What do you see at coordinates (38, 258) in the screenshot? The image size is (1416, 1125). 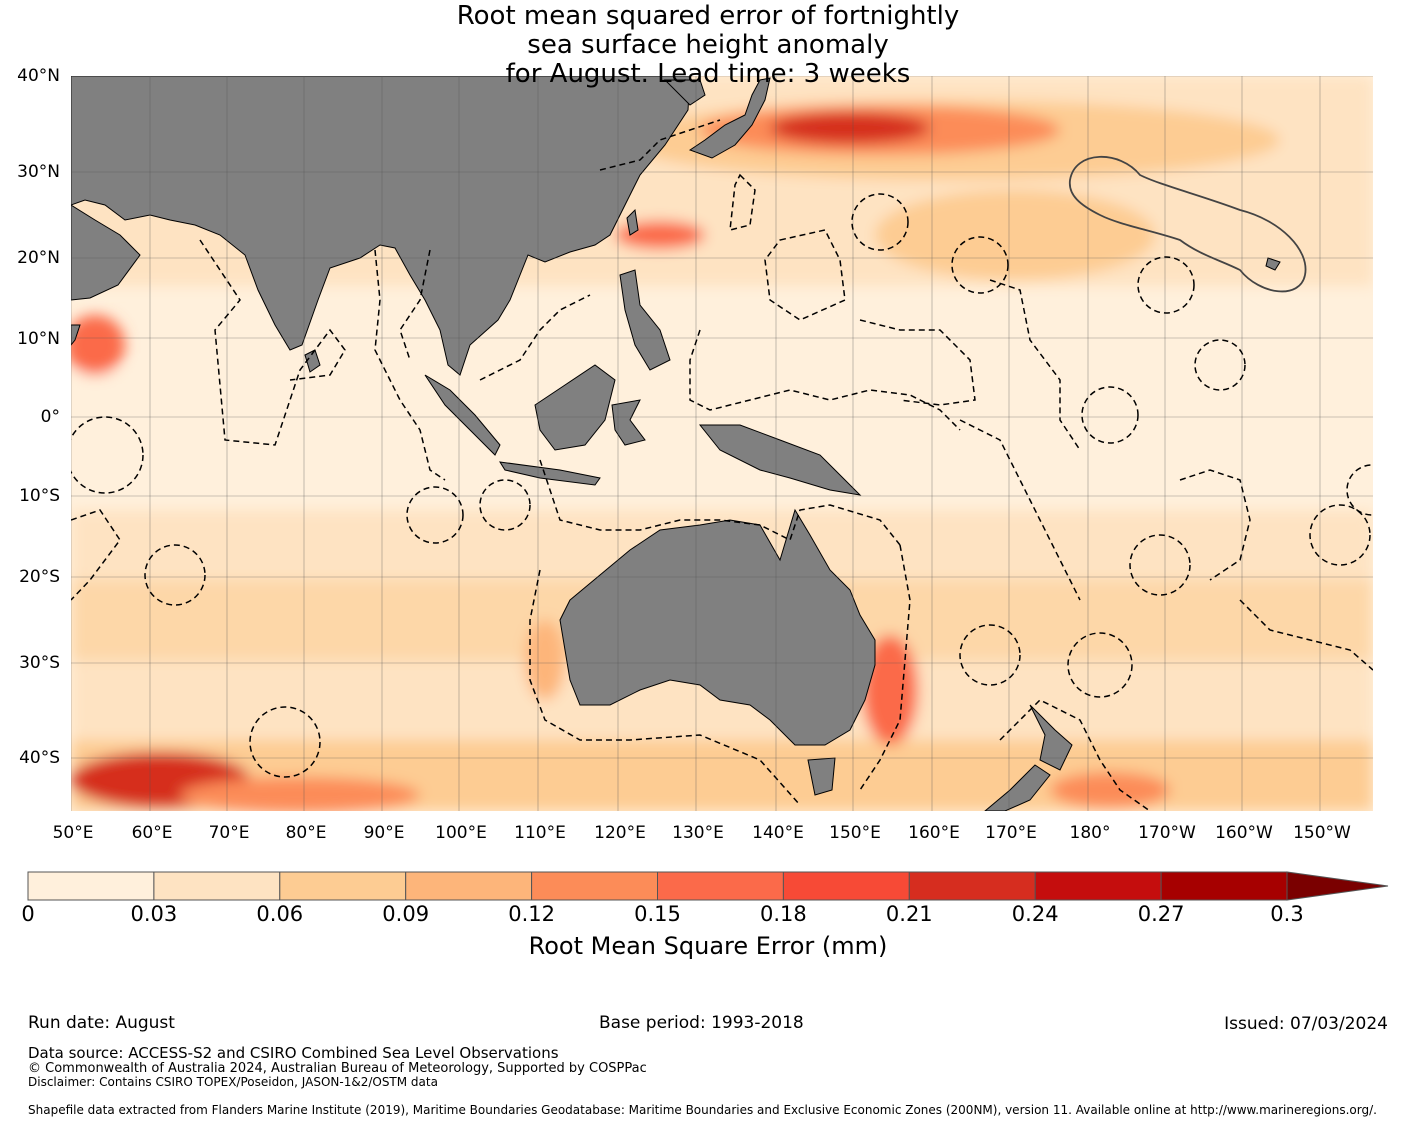 I see `lat-label-20n: 20°N` at bounding box center [38, 258].